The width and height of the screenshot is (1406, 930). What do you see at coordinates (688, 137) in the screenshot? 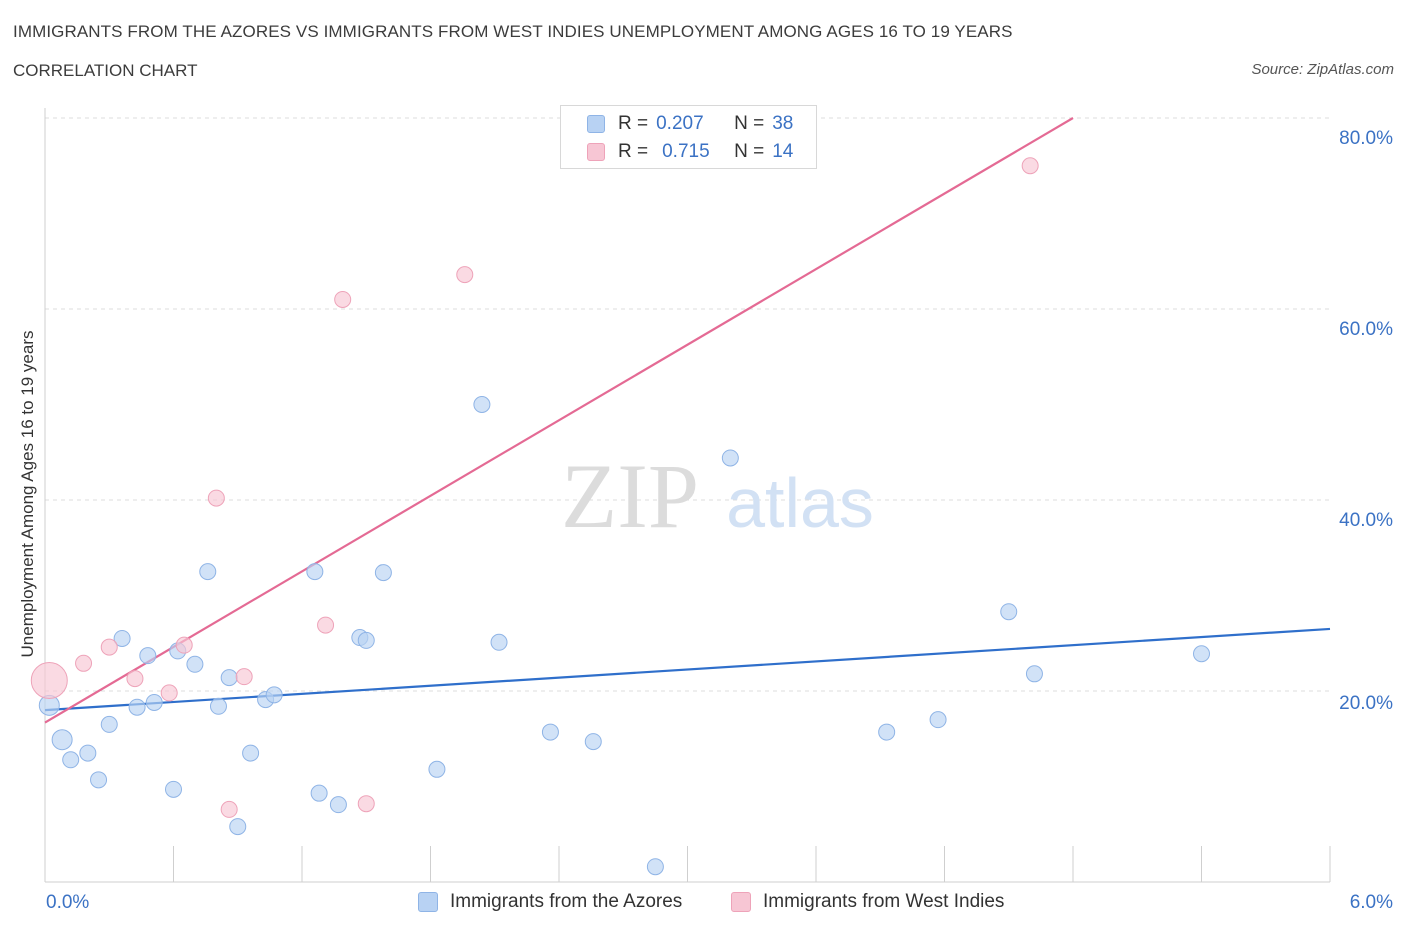
I see `correlation-legend: R = 0.207 N = 38 R = 0.715 N = 14` at bounding box center [688, 137].